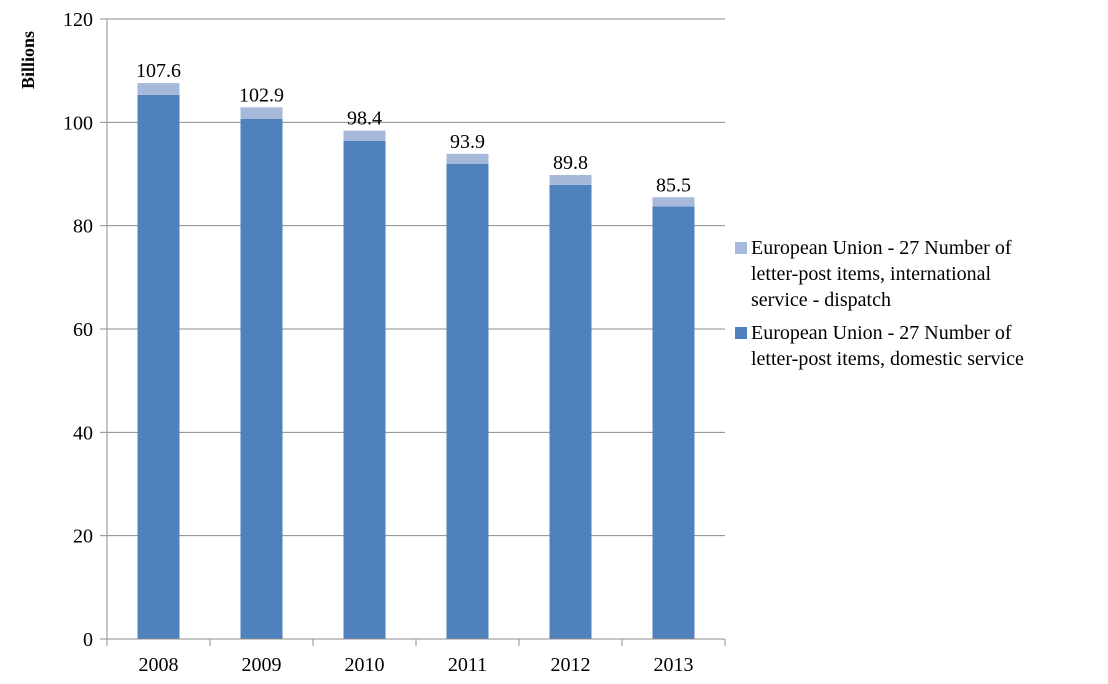  What do you see at coordinates (570, 163) in the screenshot?
I see `data-label: 89.8` at bounding box center [570, 163].